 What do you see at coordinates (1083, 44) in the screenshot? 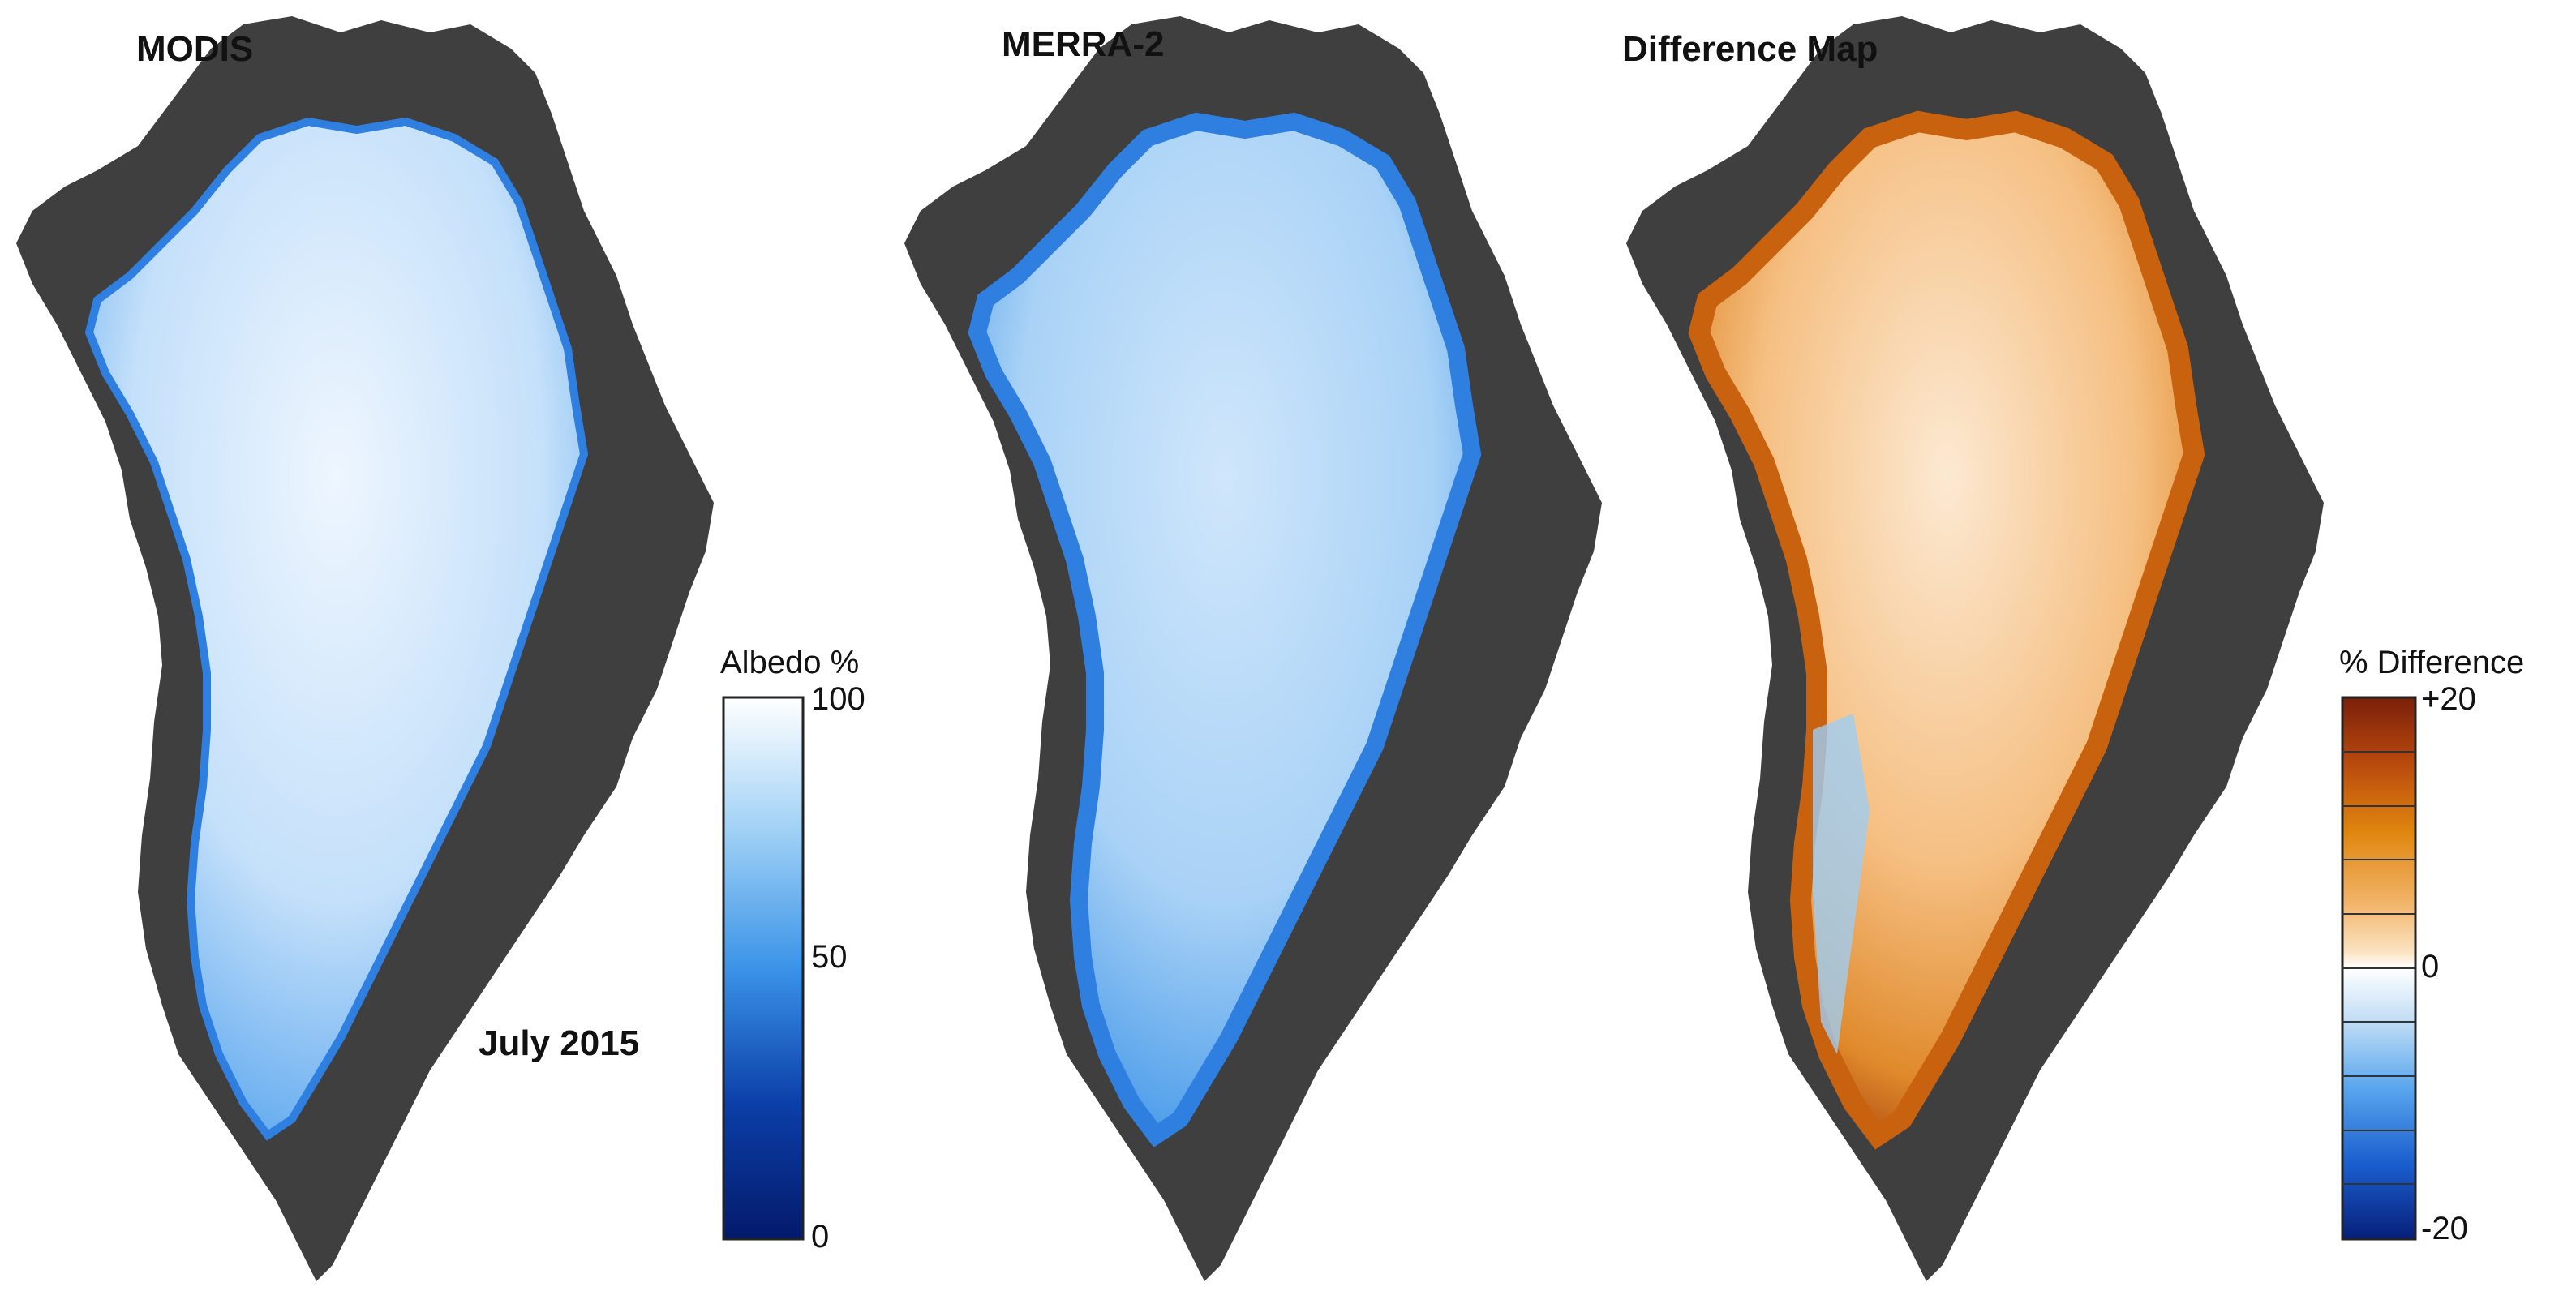
I see `panel-title-merra2: MERRA-2` at bounding box center [1083, 44].